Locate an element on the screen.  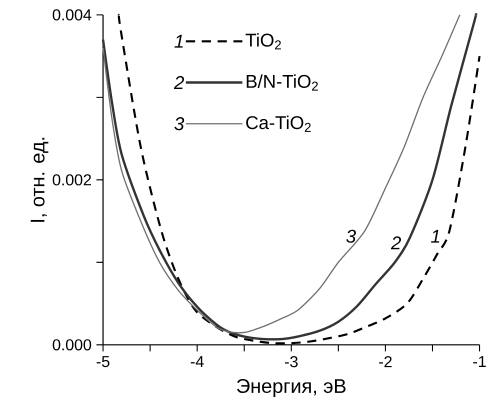
y-tick-label: 0.004 is located at coordinates (72, 14).